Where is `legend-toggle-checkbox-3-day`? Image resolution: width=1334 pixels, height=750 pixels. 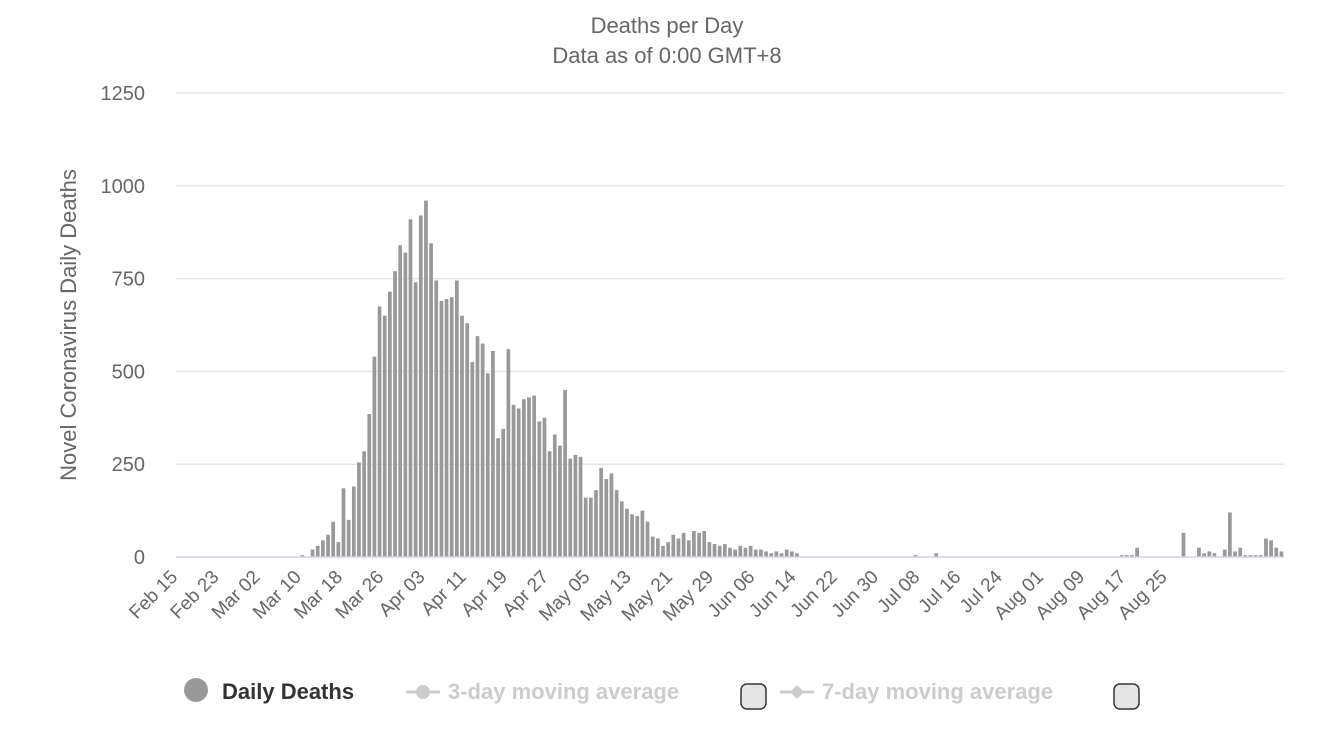
legend-toggle-checkbox-3-day is located at coordinates (753, 696).